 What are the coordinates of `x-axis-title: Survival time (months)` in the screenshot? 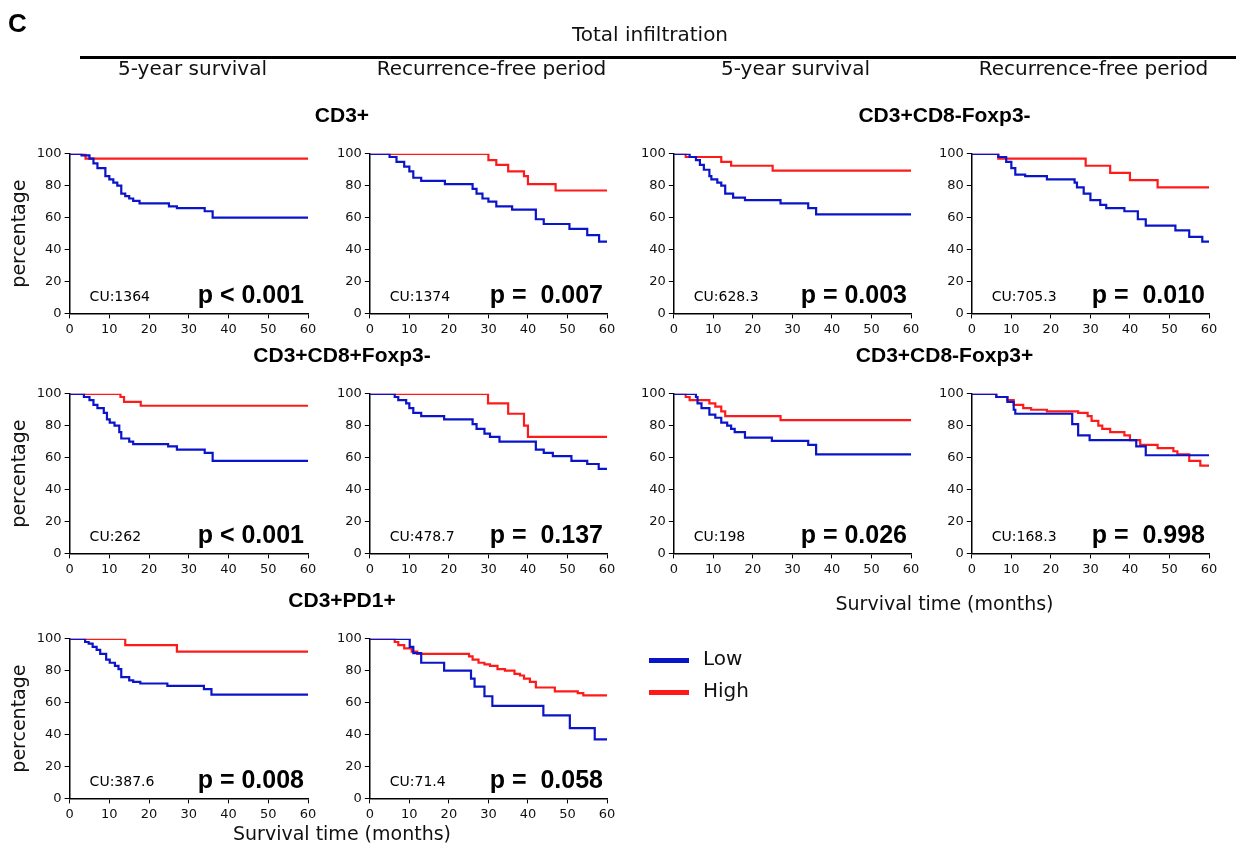 It's located at (342, 833).